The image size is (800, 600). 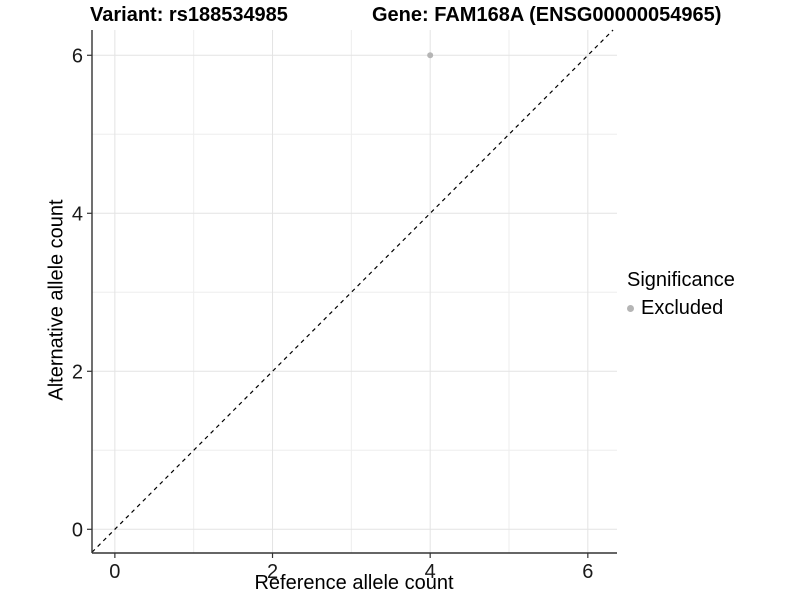 What do you see at coordinates (77, 293) in the screenshot?
I see `y-tick-labels: 0 2 4 6` at bounding box center [77, 293].